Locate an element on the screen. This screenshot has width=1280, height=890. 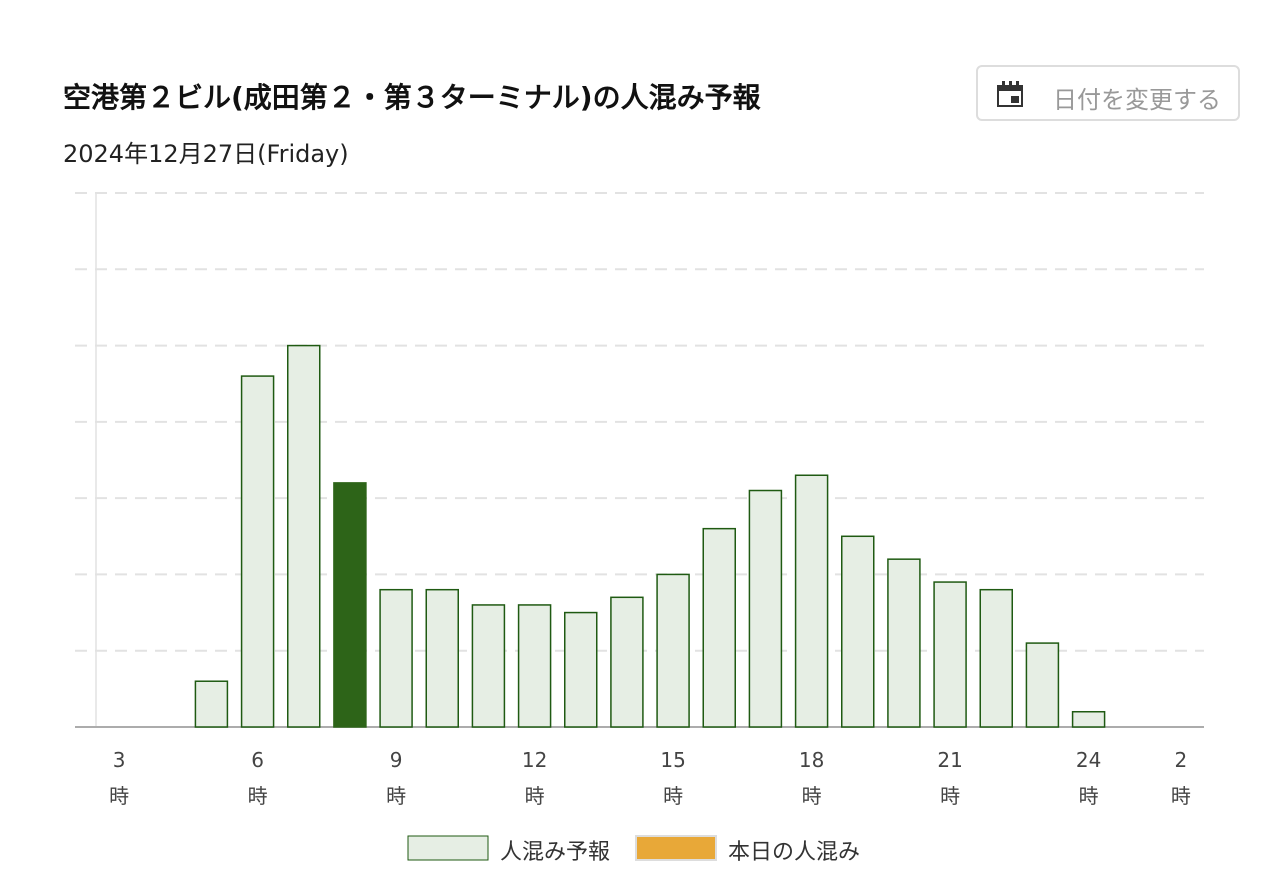
button-label: 日付を変更する is located at coordinates (1137, 100).